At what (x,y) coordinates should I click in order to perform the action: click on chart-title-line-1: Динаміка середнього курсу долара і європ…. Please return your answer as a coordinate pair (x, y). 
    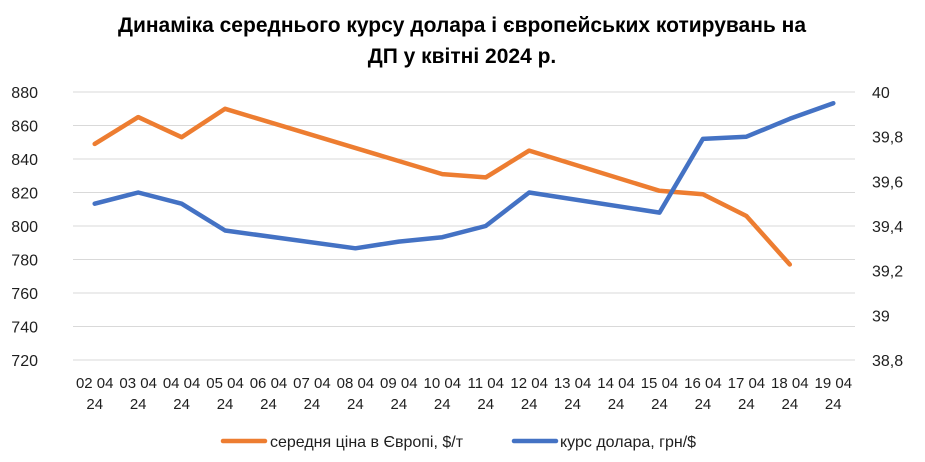
    Looking at the image, I should click on (462, 25).